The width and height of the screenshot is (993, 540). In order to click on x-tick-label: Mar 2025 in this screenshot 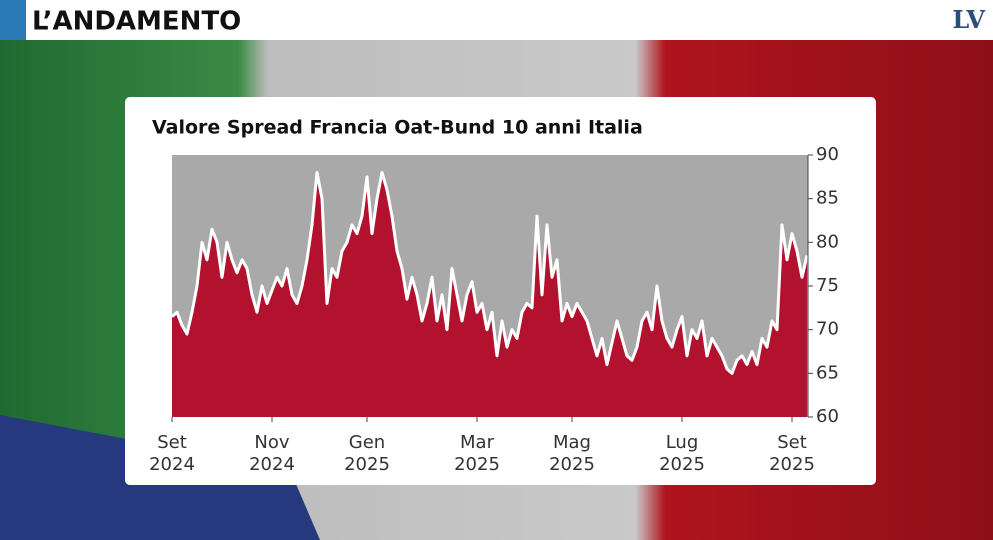, I will do `click(477, 453)`.